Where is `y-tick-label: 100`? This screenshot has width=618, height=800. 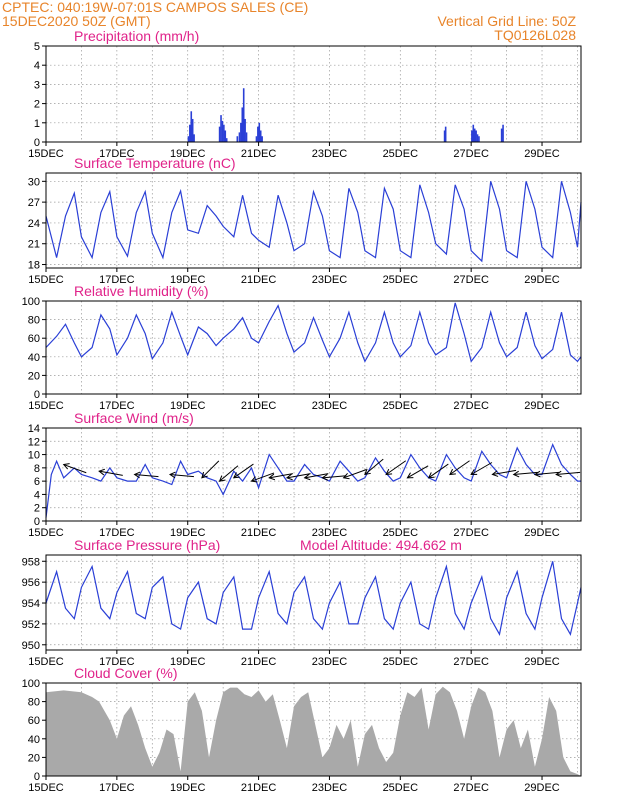
y-tick-label: 100 is located at coordinates (31, 302).